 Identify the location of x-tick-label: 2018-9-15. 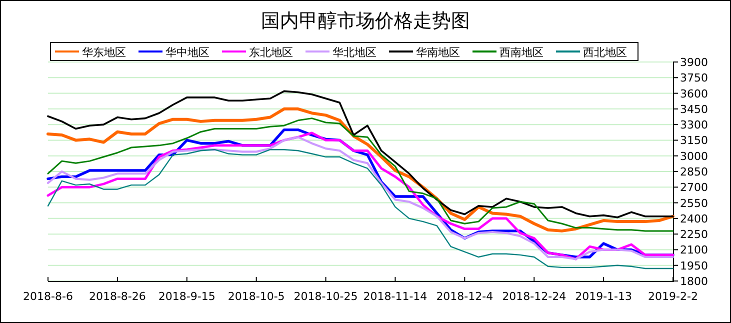
(187, 296).